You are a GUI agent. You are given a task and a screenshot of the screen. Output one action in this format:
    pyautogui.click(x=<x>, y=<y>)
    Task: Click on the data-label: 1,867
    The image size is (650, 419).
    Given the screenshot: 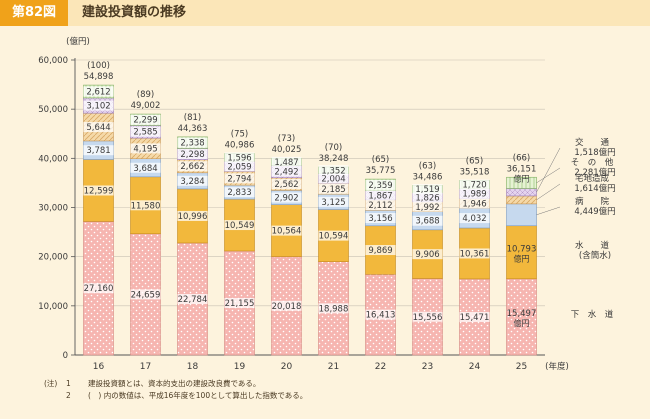 What is the action you would take?
    pyautogui.click(x=380, y=196)
    